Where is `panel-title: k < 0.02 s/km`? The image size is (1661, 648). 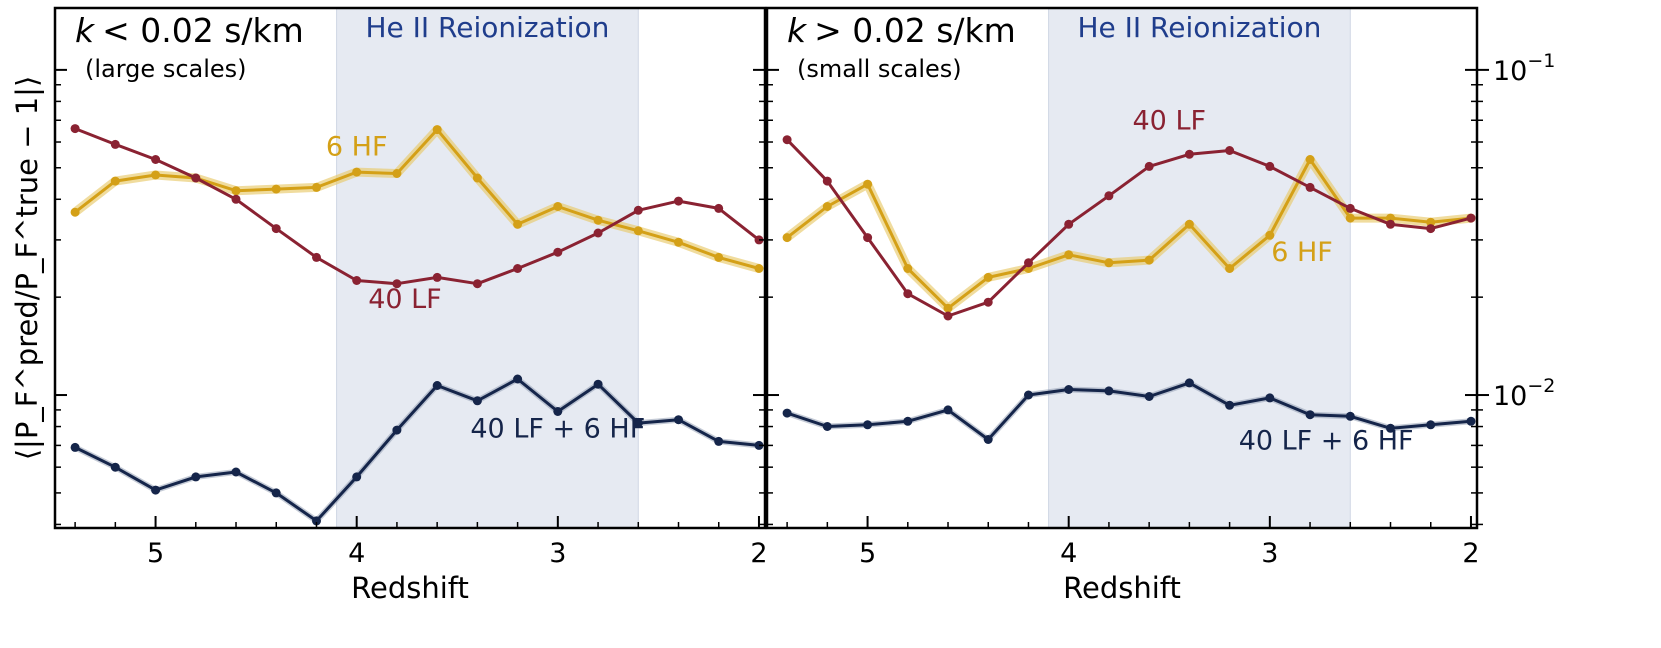 panel-title: k < 0.02 s/km is located at coordinates (189, 30).